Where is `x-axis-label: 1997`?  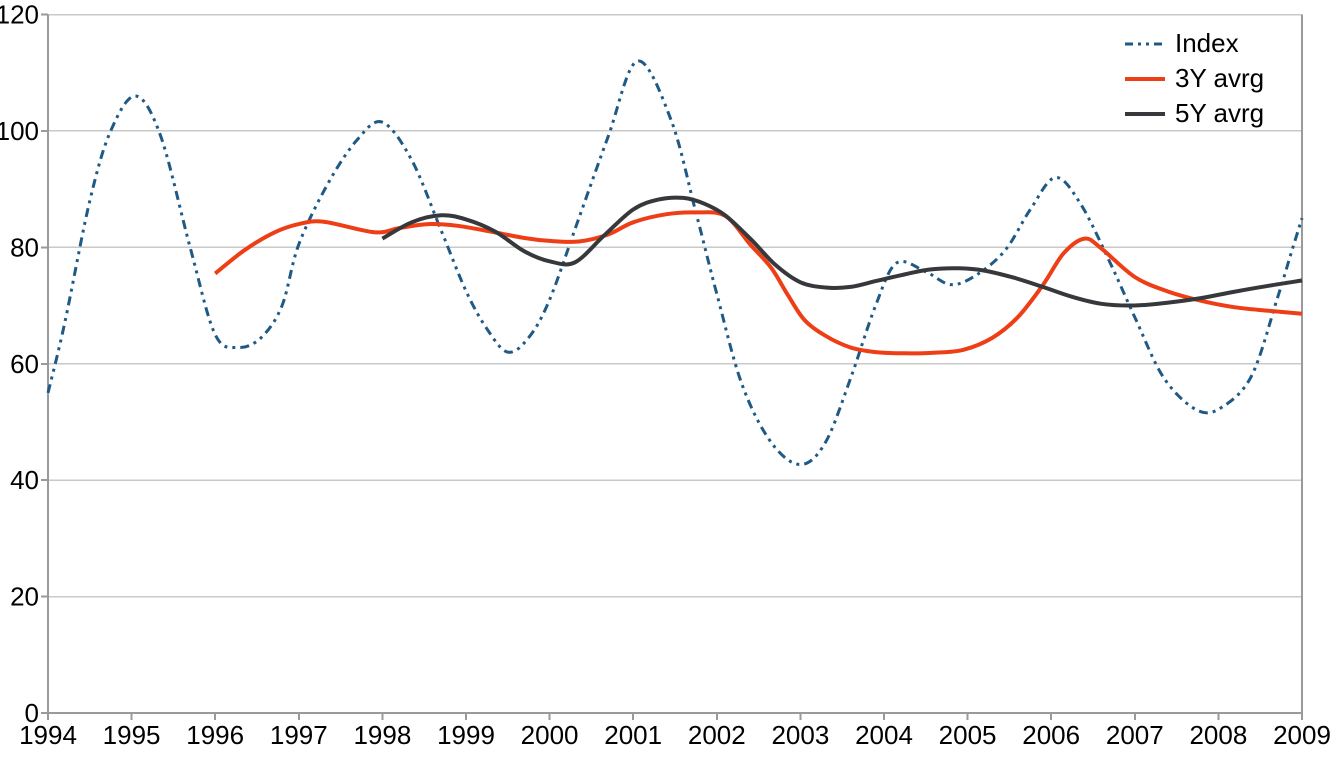
x-axis-label: 1997 is located at coordinates (299, 735).